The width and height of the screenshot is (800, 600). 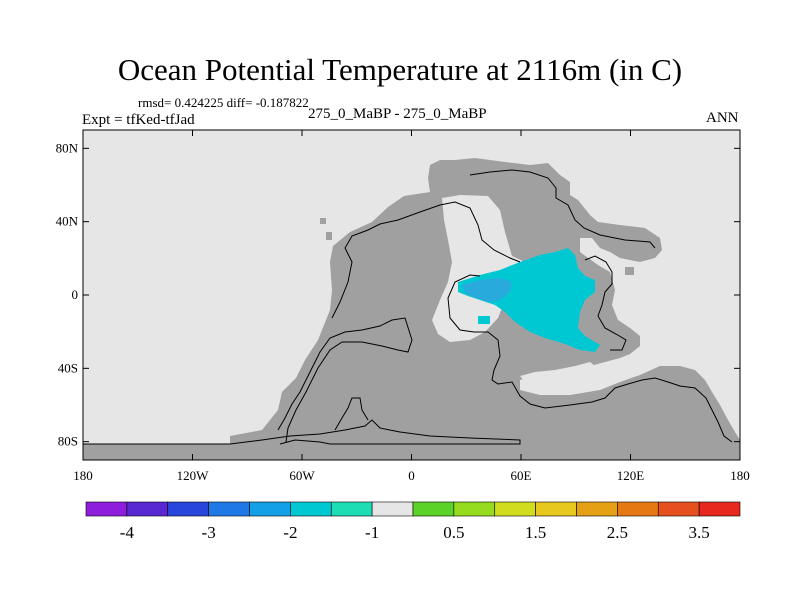 I want to click on anomaly-patch, so click(x=529, y=300).